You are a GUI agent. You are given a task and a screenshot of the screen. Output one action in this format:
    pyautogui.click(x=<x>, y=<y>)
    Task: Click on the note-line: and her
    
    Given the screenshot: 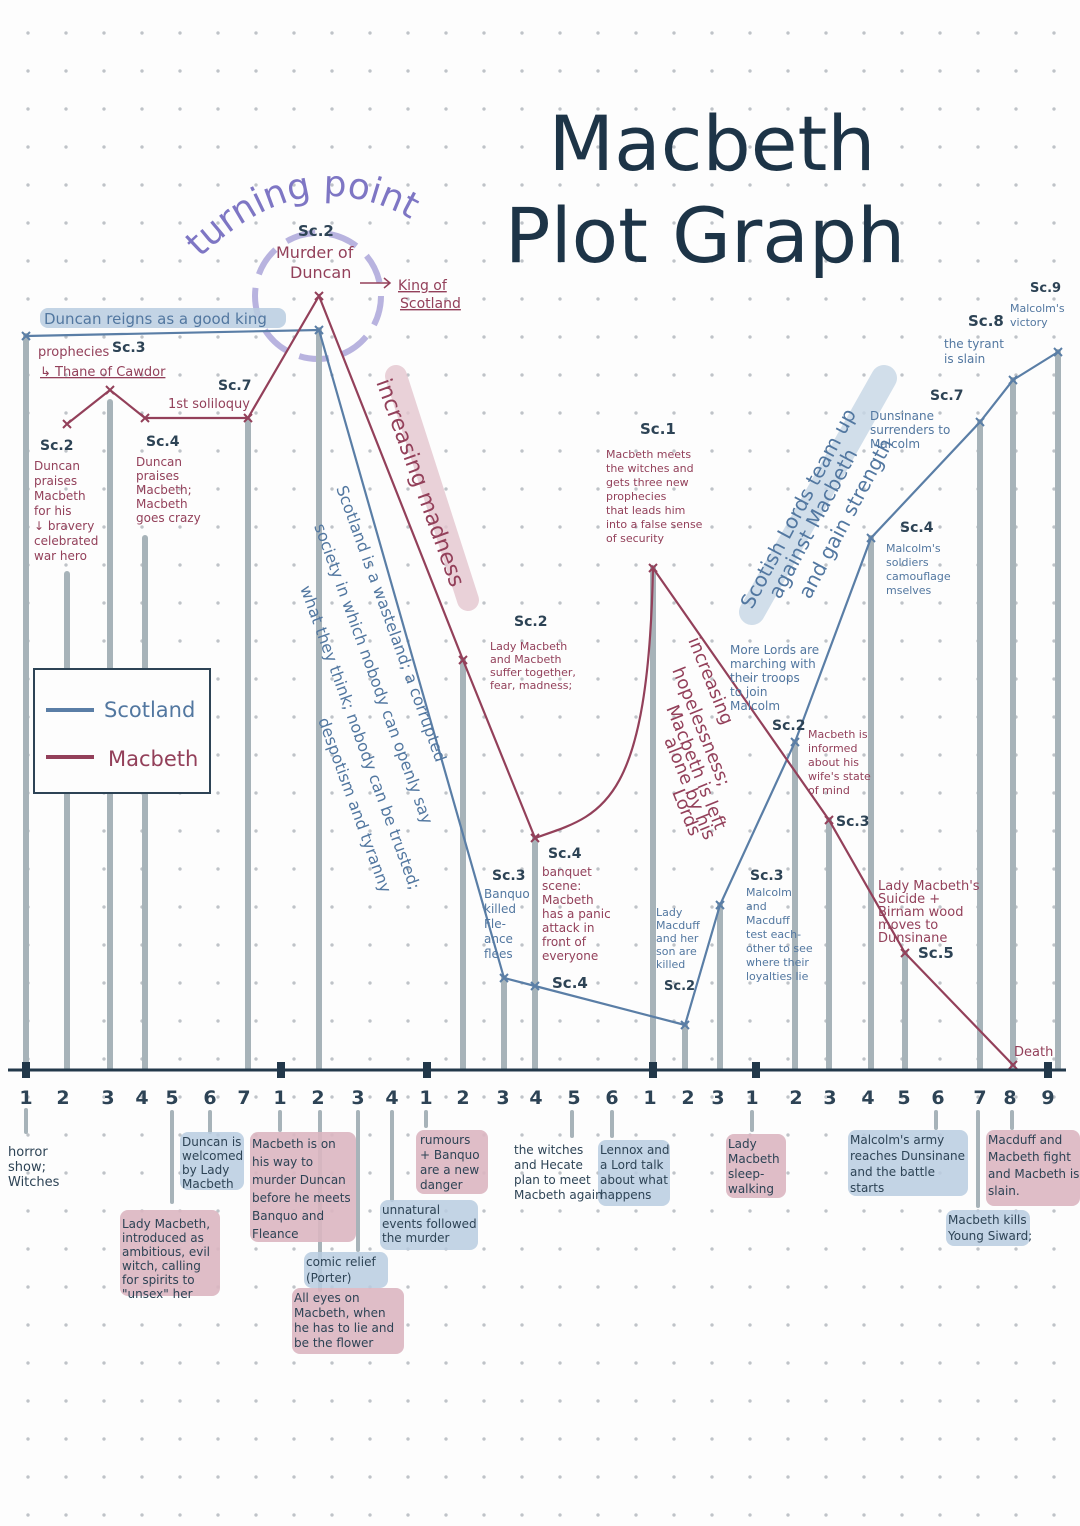 What is the action you would take?
    pyautogui.click(x=677, y=938)
    